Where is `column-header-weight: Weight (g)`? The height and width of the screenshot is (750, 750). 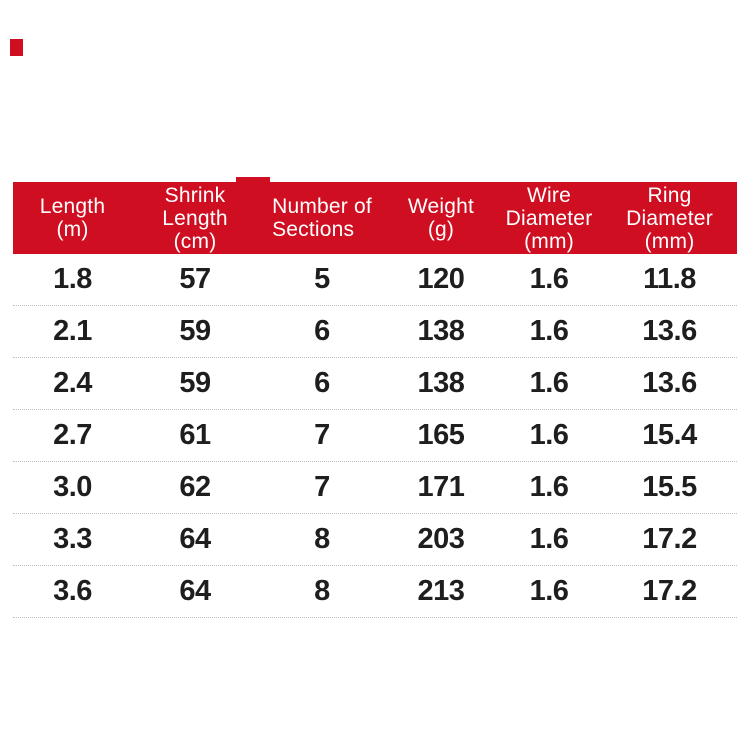
column-header-weight: Weight (g) is located at coordinates (441, 218).